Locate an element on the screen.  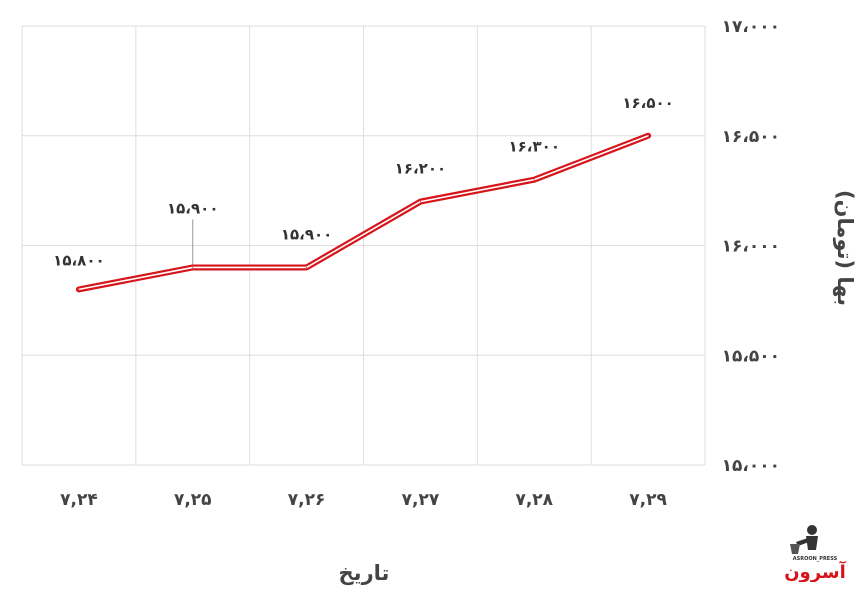
asroon-logo-icon: ASROON_PRESS آسرون is located at coordinates (815, 554).